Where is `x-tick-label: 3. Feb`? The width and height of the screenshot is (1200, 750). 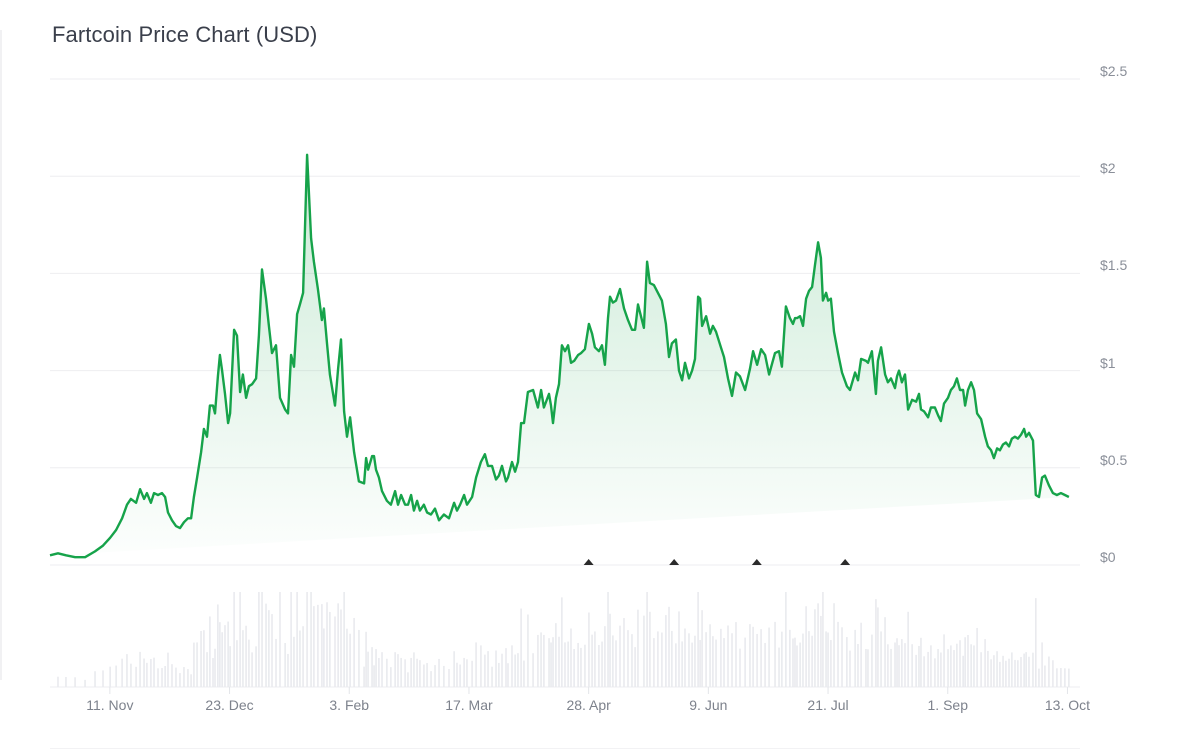 x-tick-label: 3. Feb is located at coordinates (349, 705).